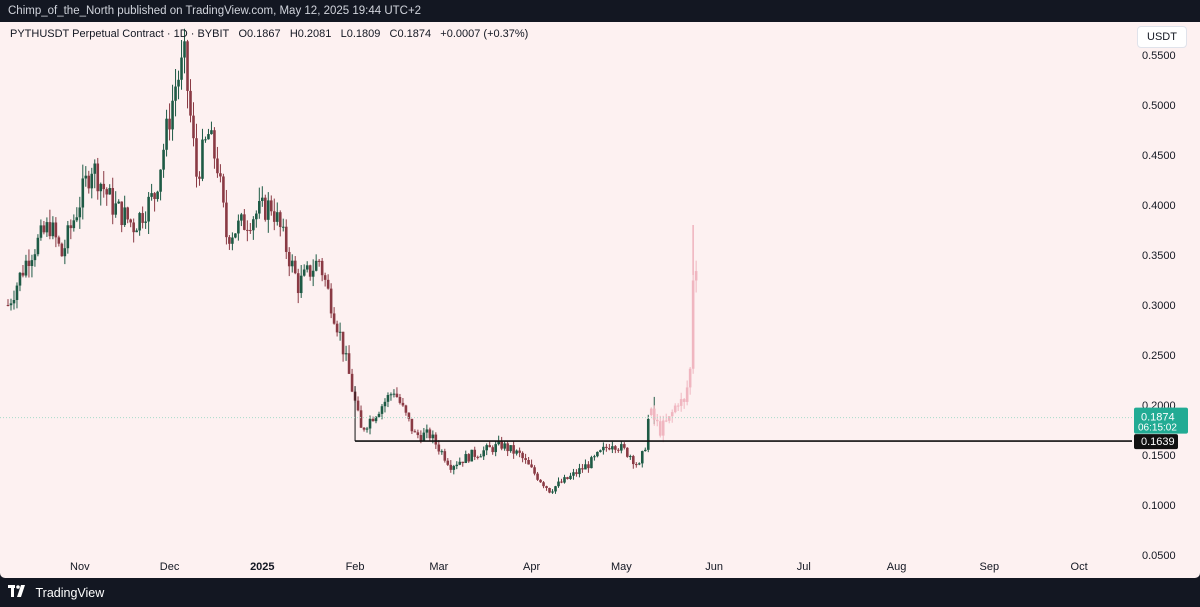  I want to click on y-tick-label: 0.4500, so click(1159, 156).